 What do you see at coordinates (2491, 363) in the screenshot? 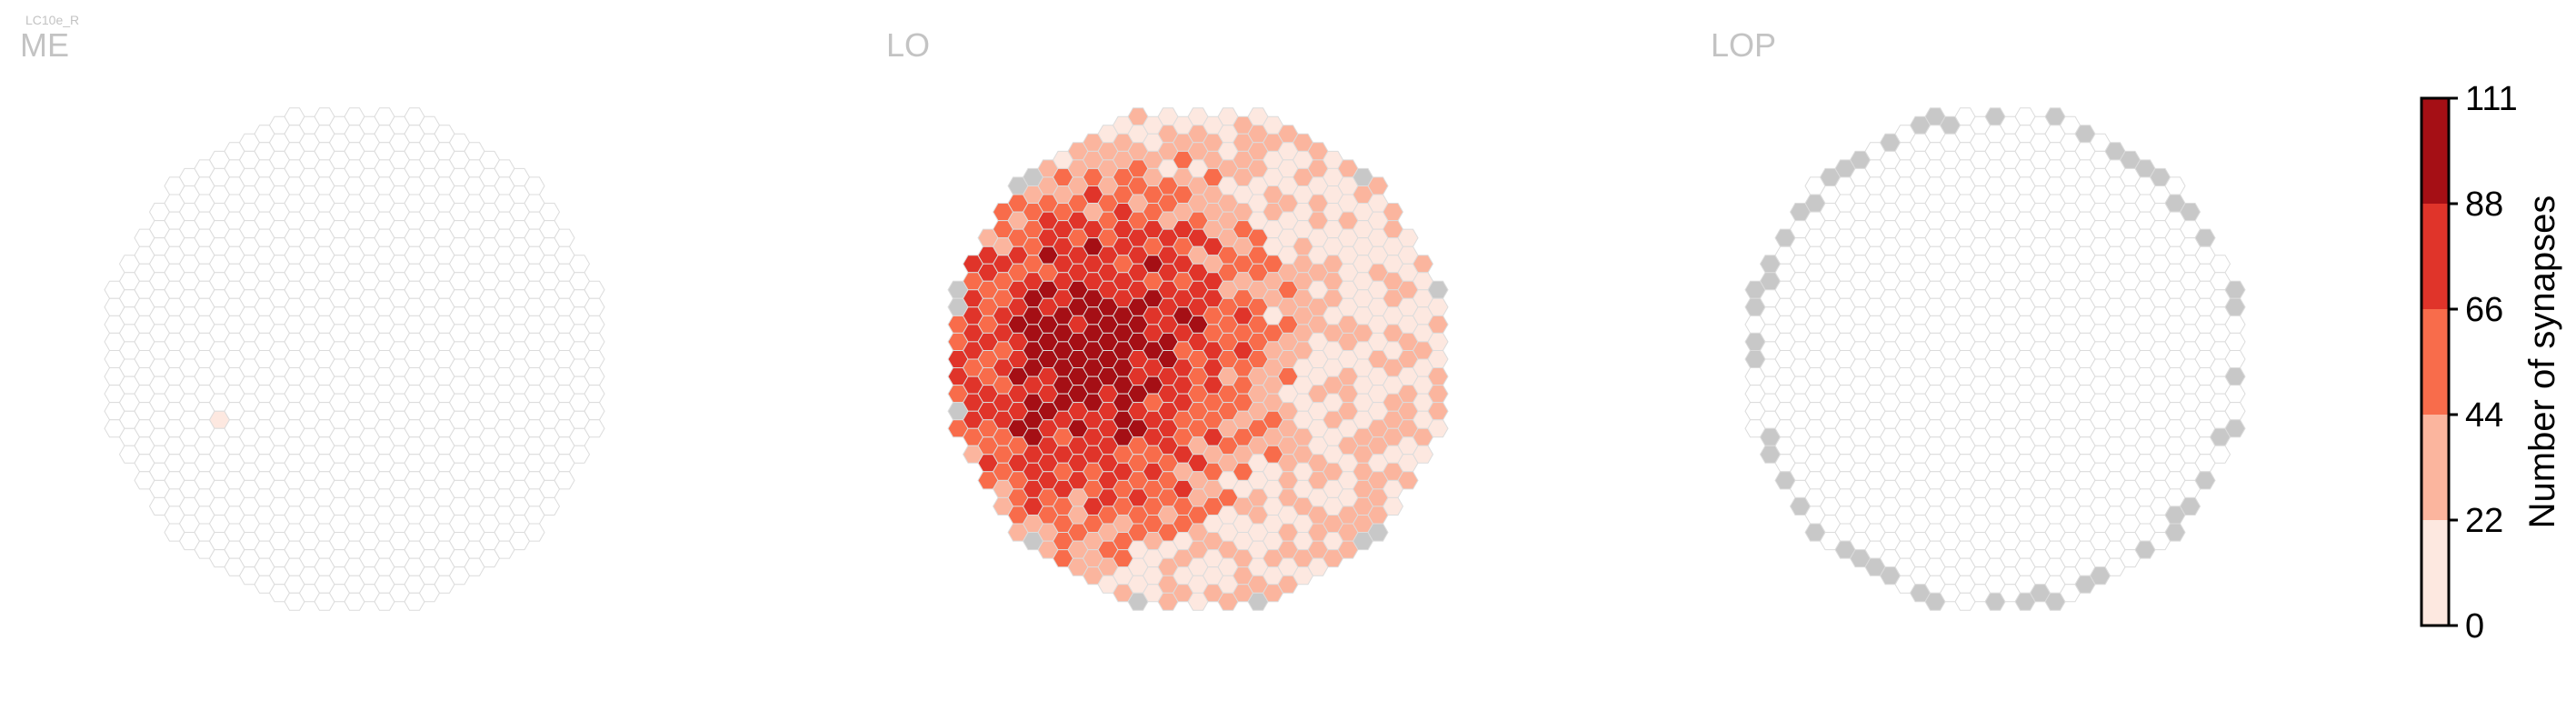
I see `colorbar: 0 22 44 66 88 111 Number of synapses` at bounding box center [2491, 363].